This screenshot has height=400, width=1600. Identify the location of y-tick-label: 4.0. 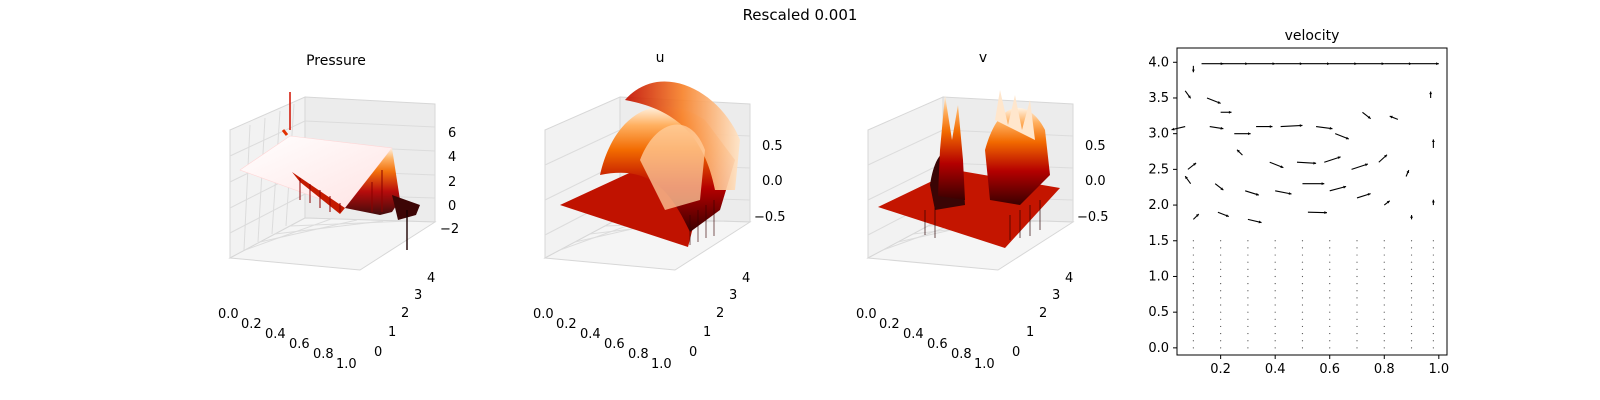
(1158, 62).